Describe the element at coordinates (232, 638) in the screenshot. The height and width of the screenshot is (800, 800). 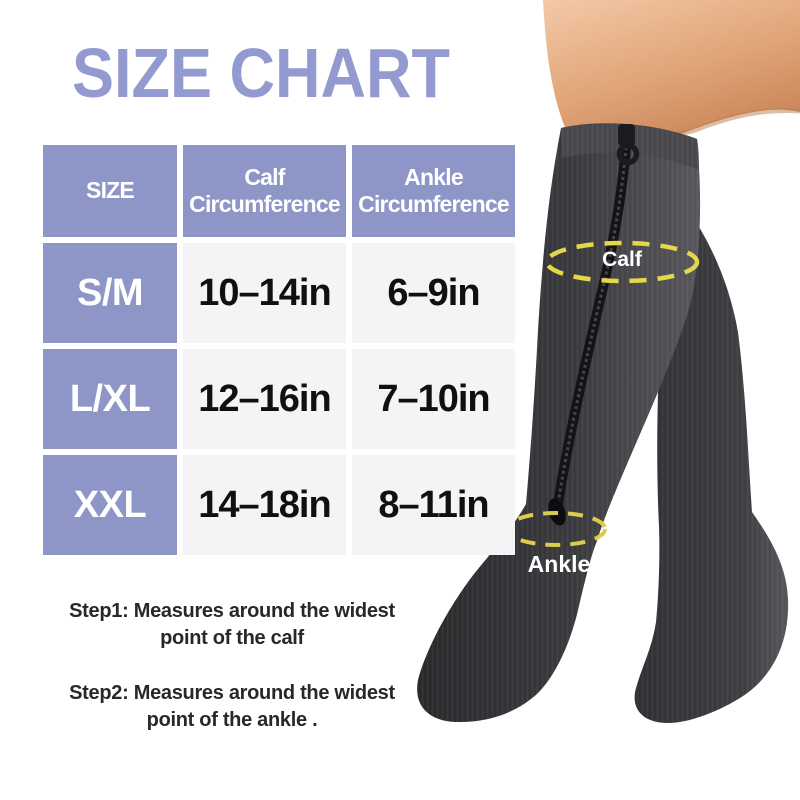
I see `step1-line2: point of the calf` at that location.